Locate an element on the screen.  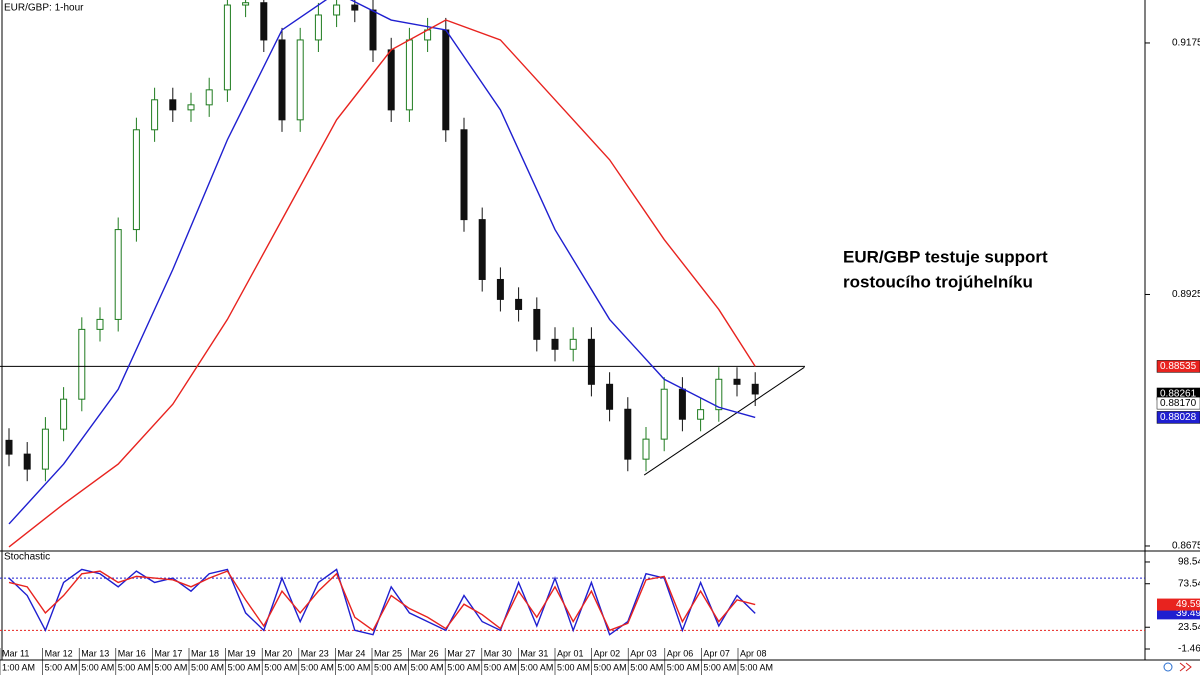
x-tick-label: Apr 01 is located at coordinates (570, 653).